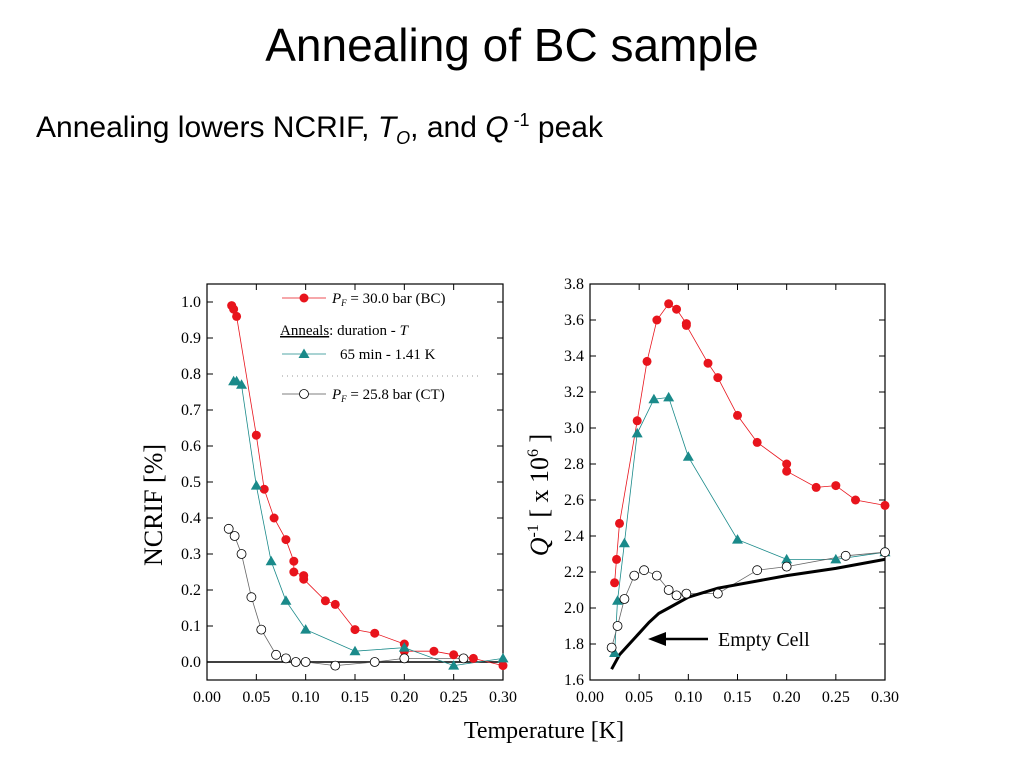 The image size is (1024, 768). Describe the element at coordinates (574, 536) in the screenshot. I see `qinv-ytick-label: 2.4` at that location.